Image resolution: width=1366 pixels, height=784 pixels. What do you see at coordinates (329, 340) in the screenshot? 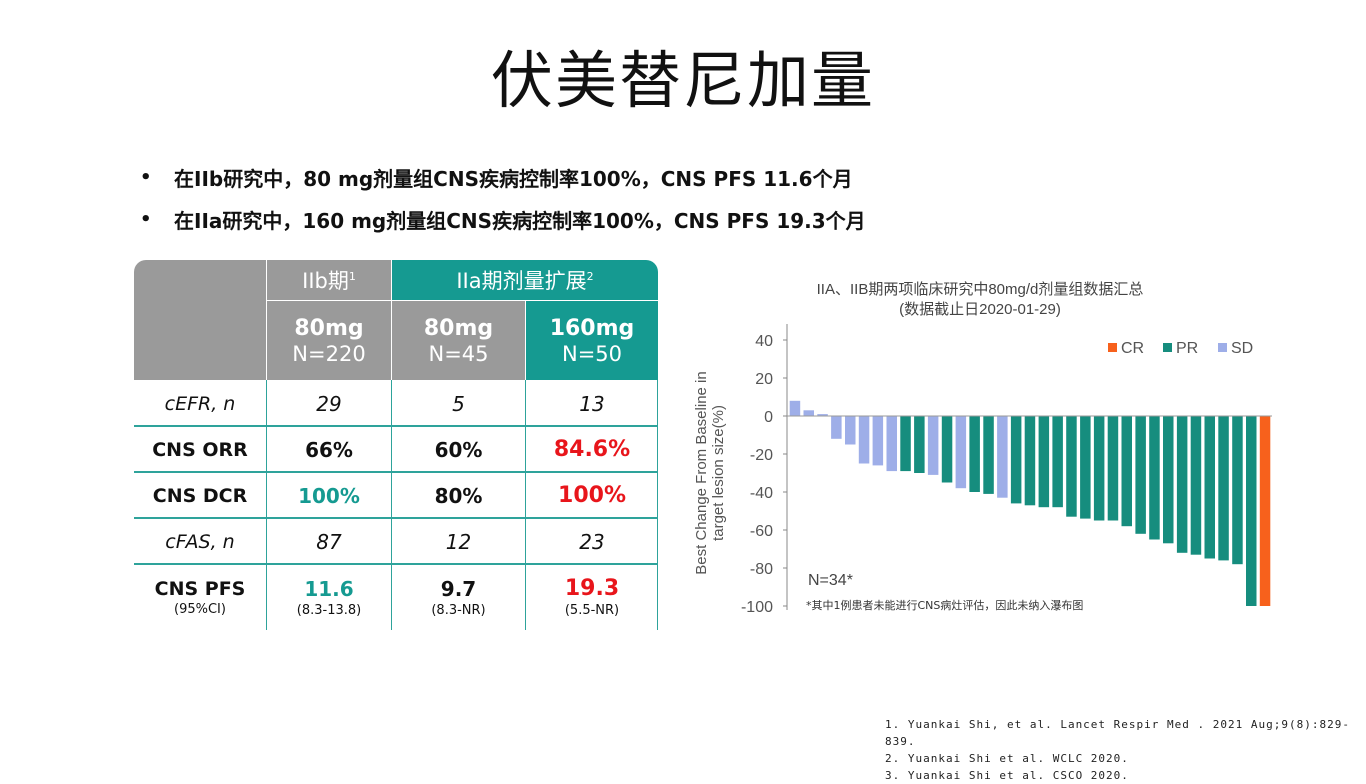
I see `column-header: 80mg N=220` at bounding box center [329, 340].